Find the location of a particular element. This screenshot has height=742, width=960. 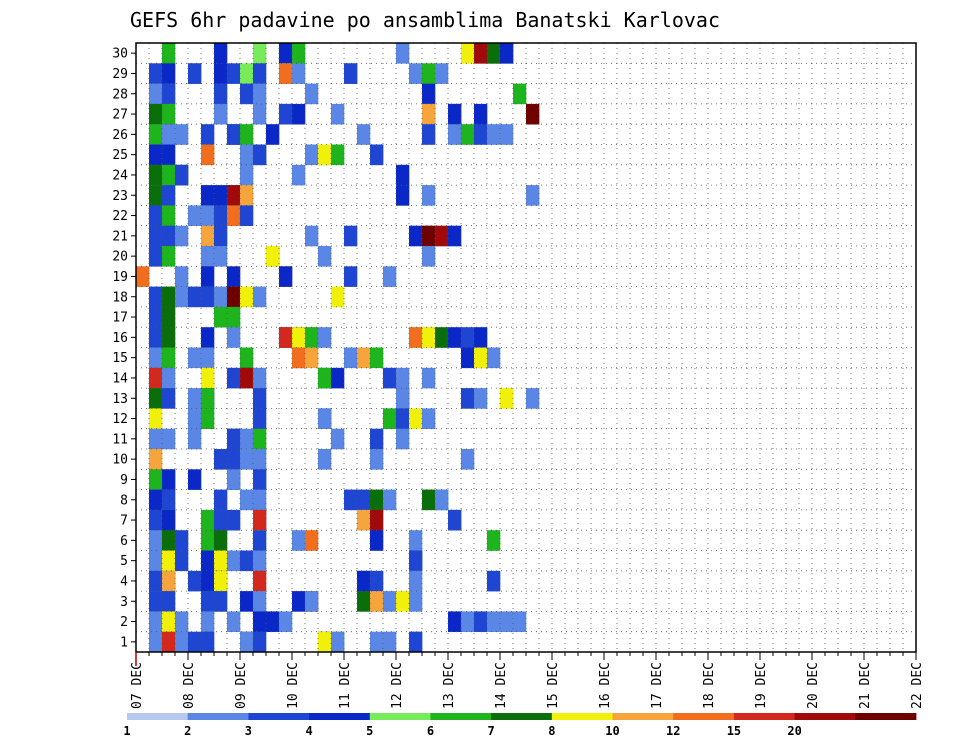

y-tick-label: 19 is located at coordinates (120, 277).